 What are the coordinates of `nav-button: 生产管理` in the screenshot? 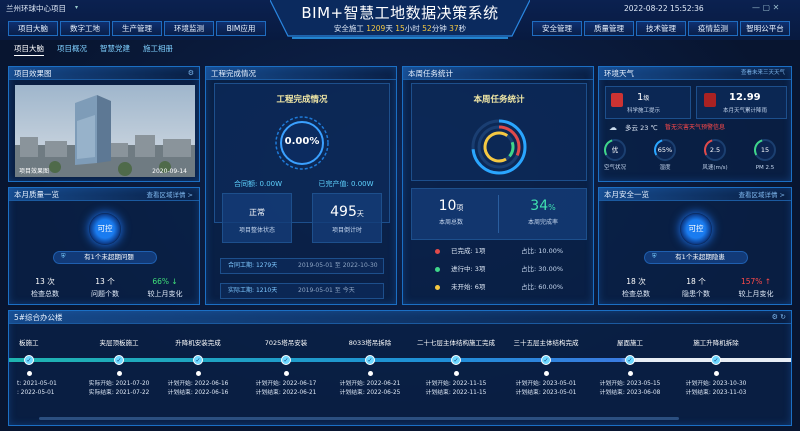 It's located at (137, 28).